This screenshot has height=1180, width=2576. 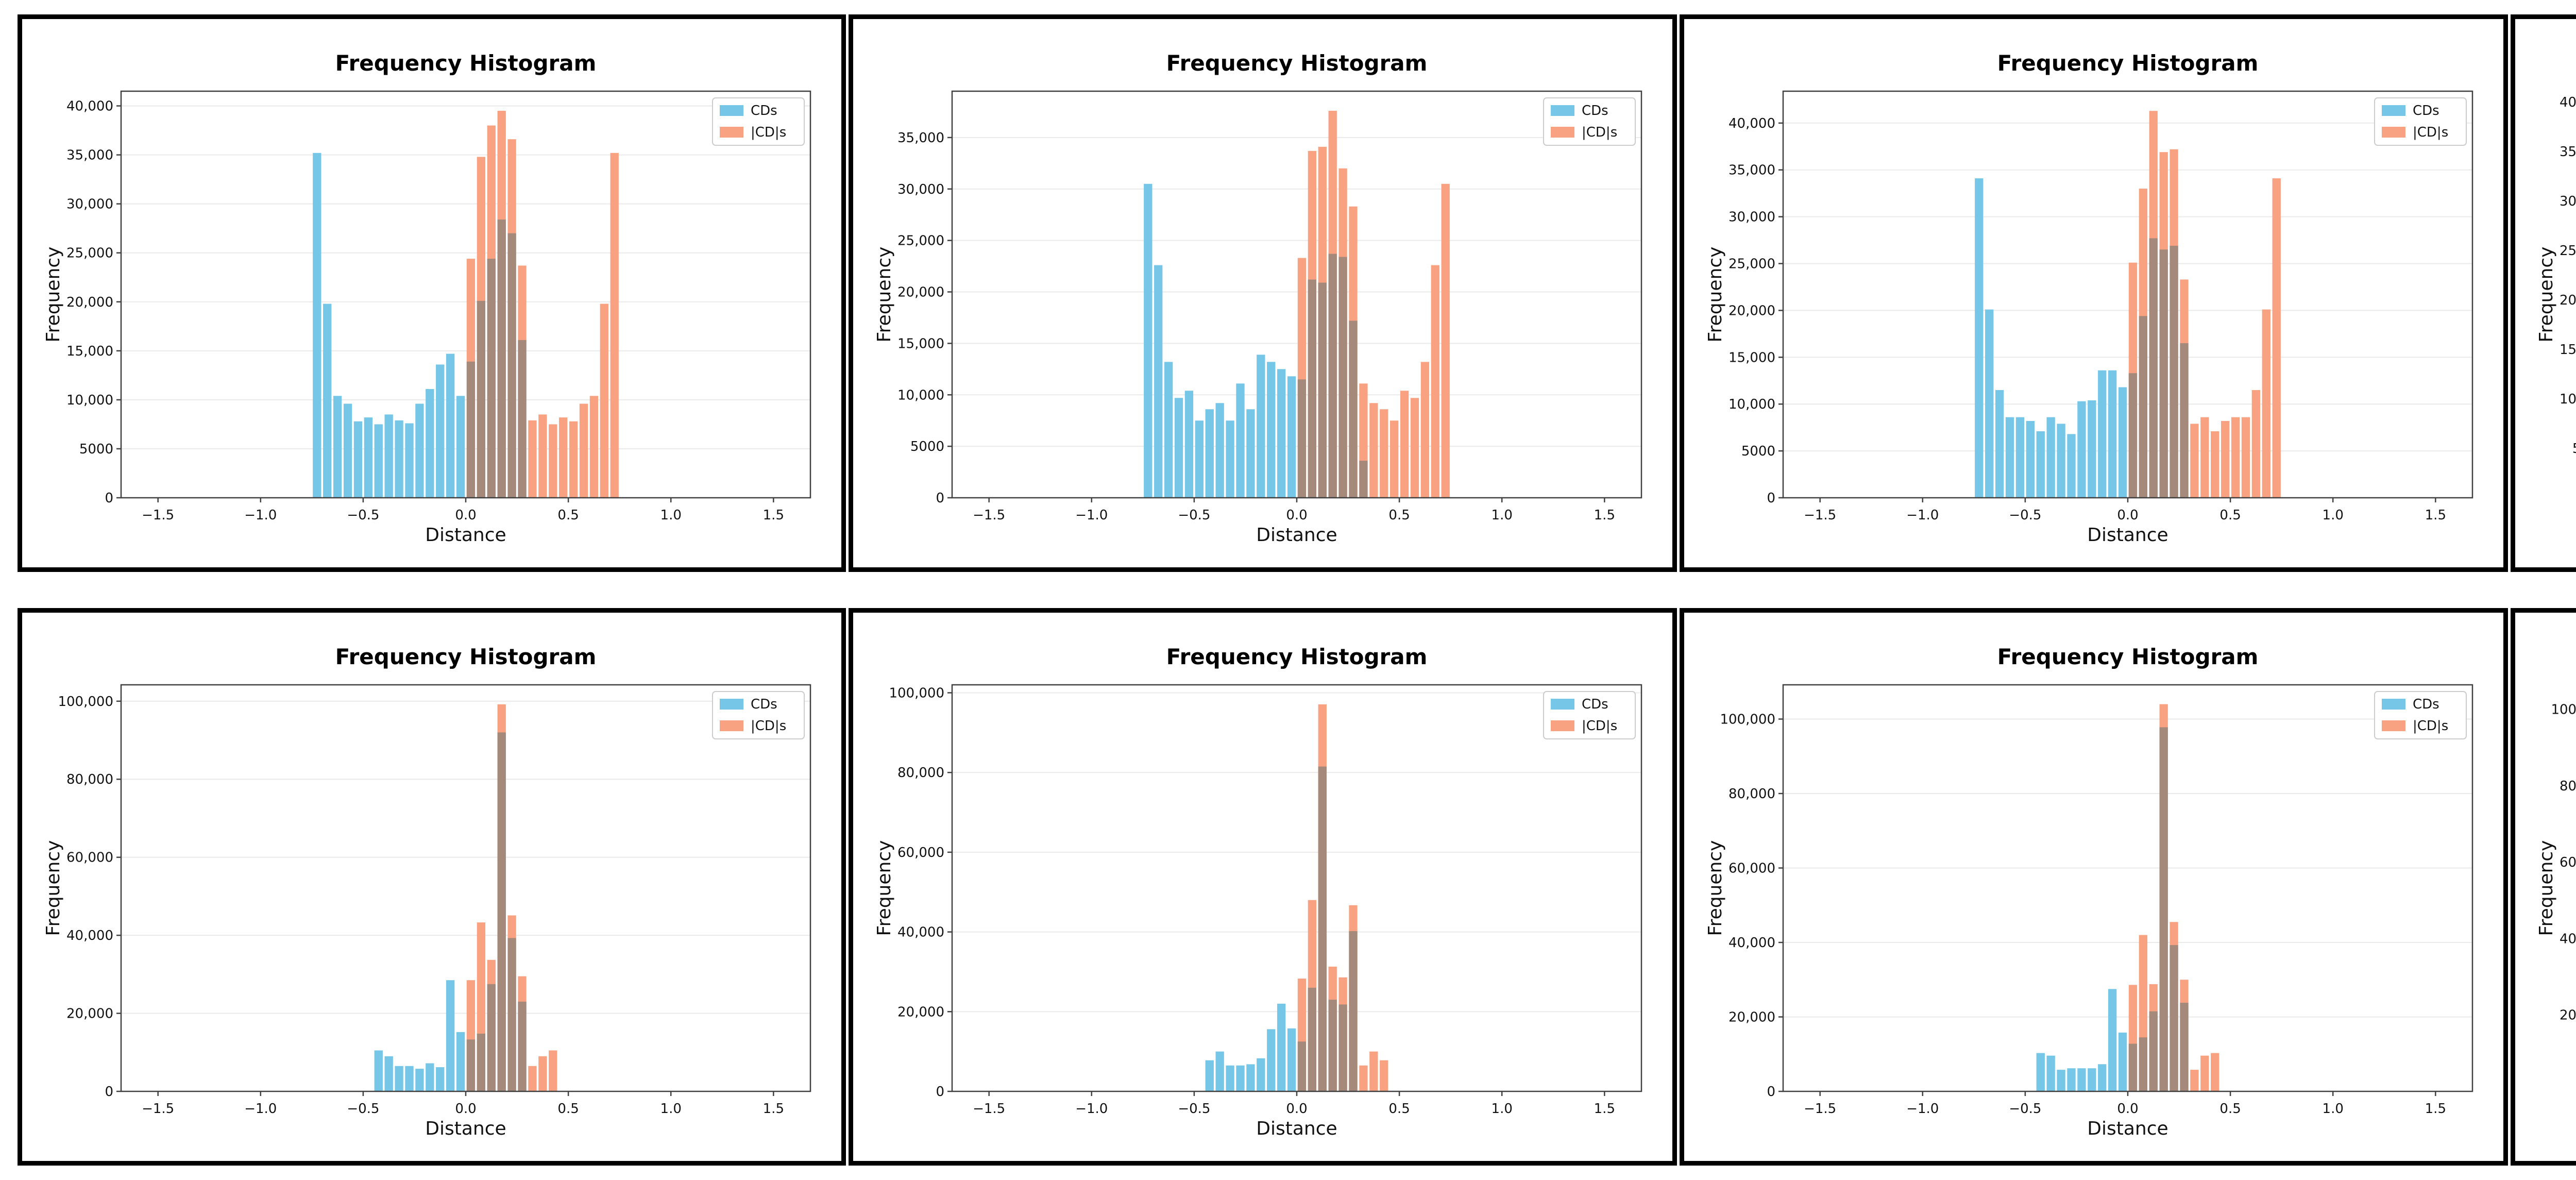 I want to click on legend-label-abs: |CD|s, so click(x=768, y=726).